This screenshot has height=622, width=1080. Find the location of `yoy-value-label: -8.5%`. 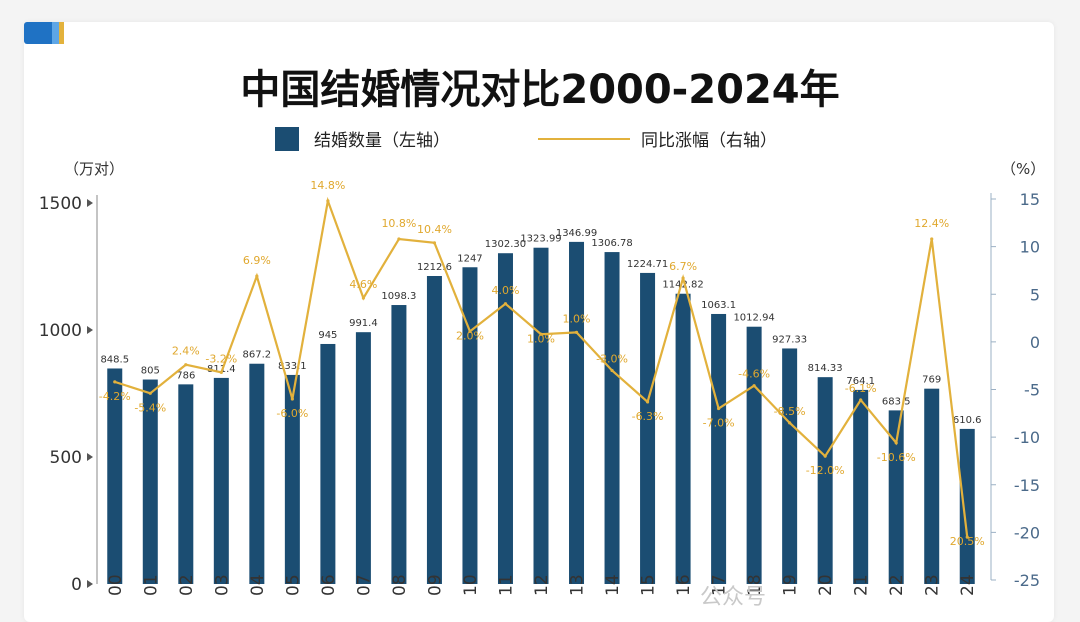

yoy-value-label: -8.5% is located at coordinates (790, 411).